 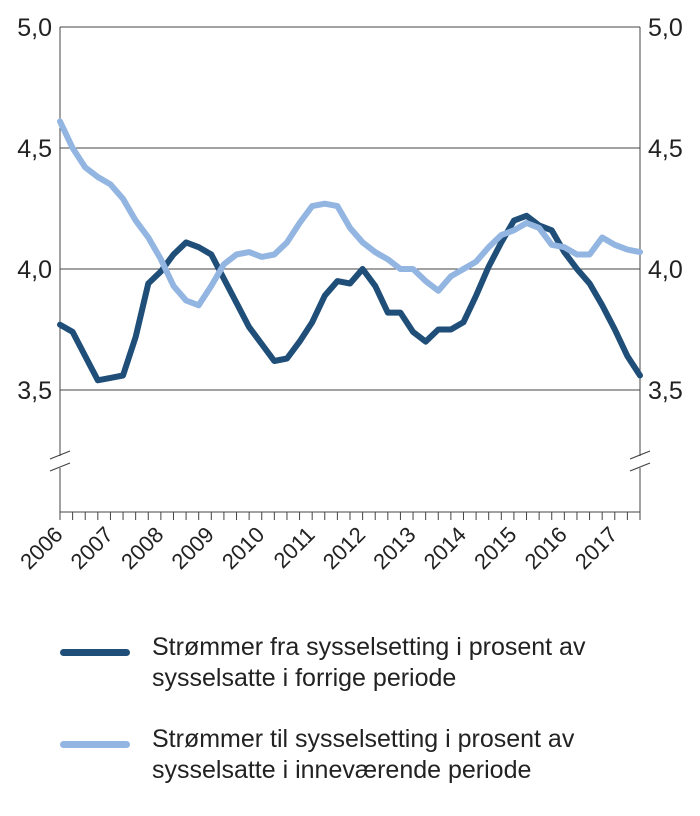 I want to click on x-tick-label: 2016, so click(x=546, y=548).